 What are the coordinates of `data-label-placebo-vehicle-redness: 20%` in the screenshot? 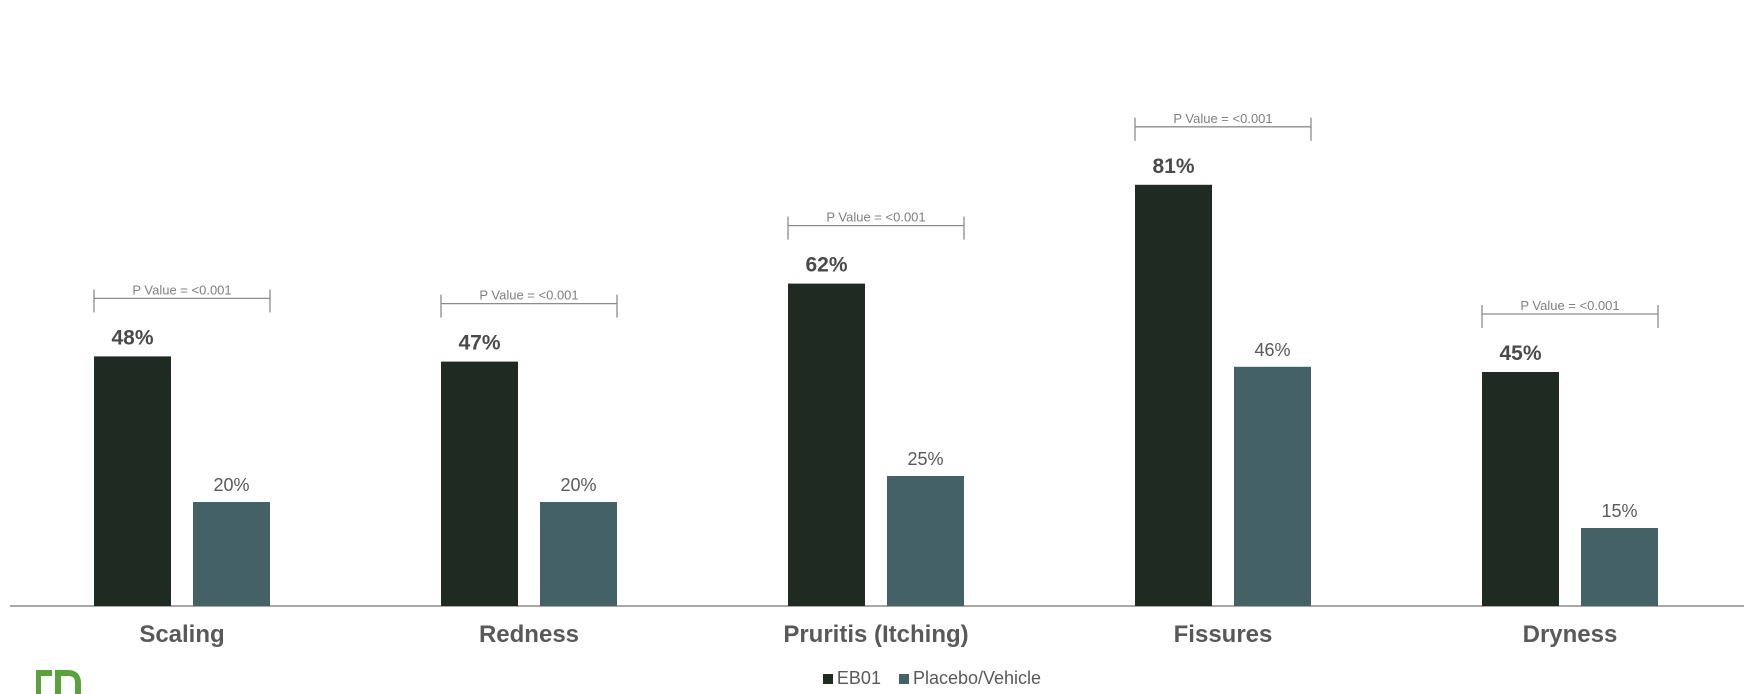 It's located at (578, 485).